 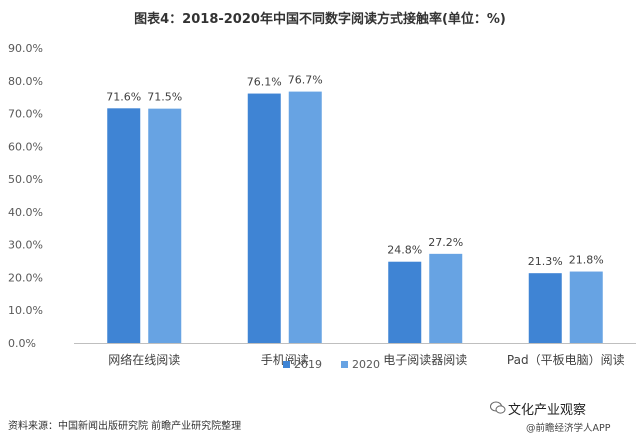 I want to click on data-label: 76.7%, so click(x=305, y=80).